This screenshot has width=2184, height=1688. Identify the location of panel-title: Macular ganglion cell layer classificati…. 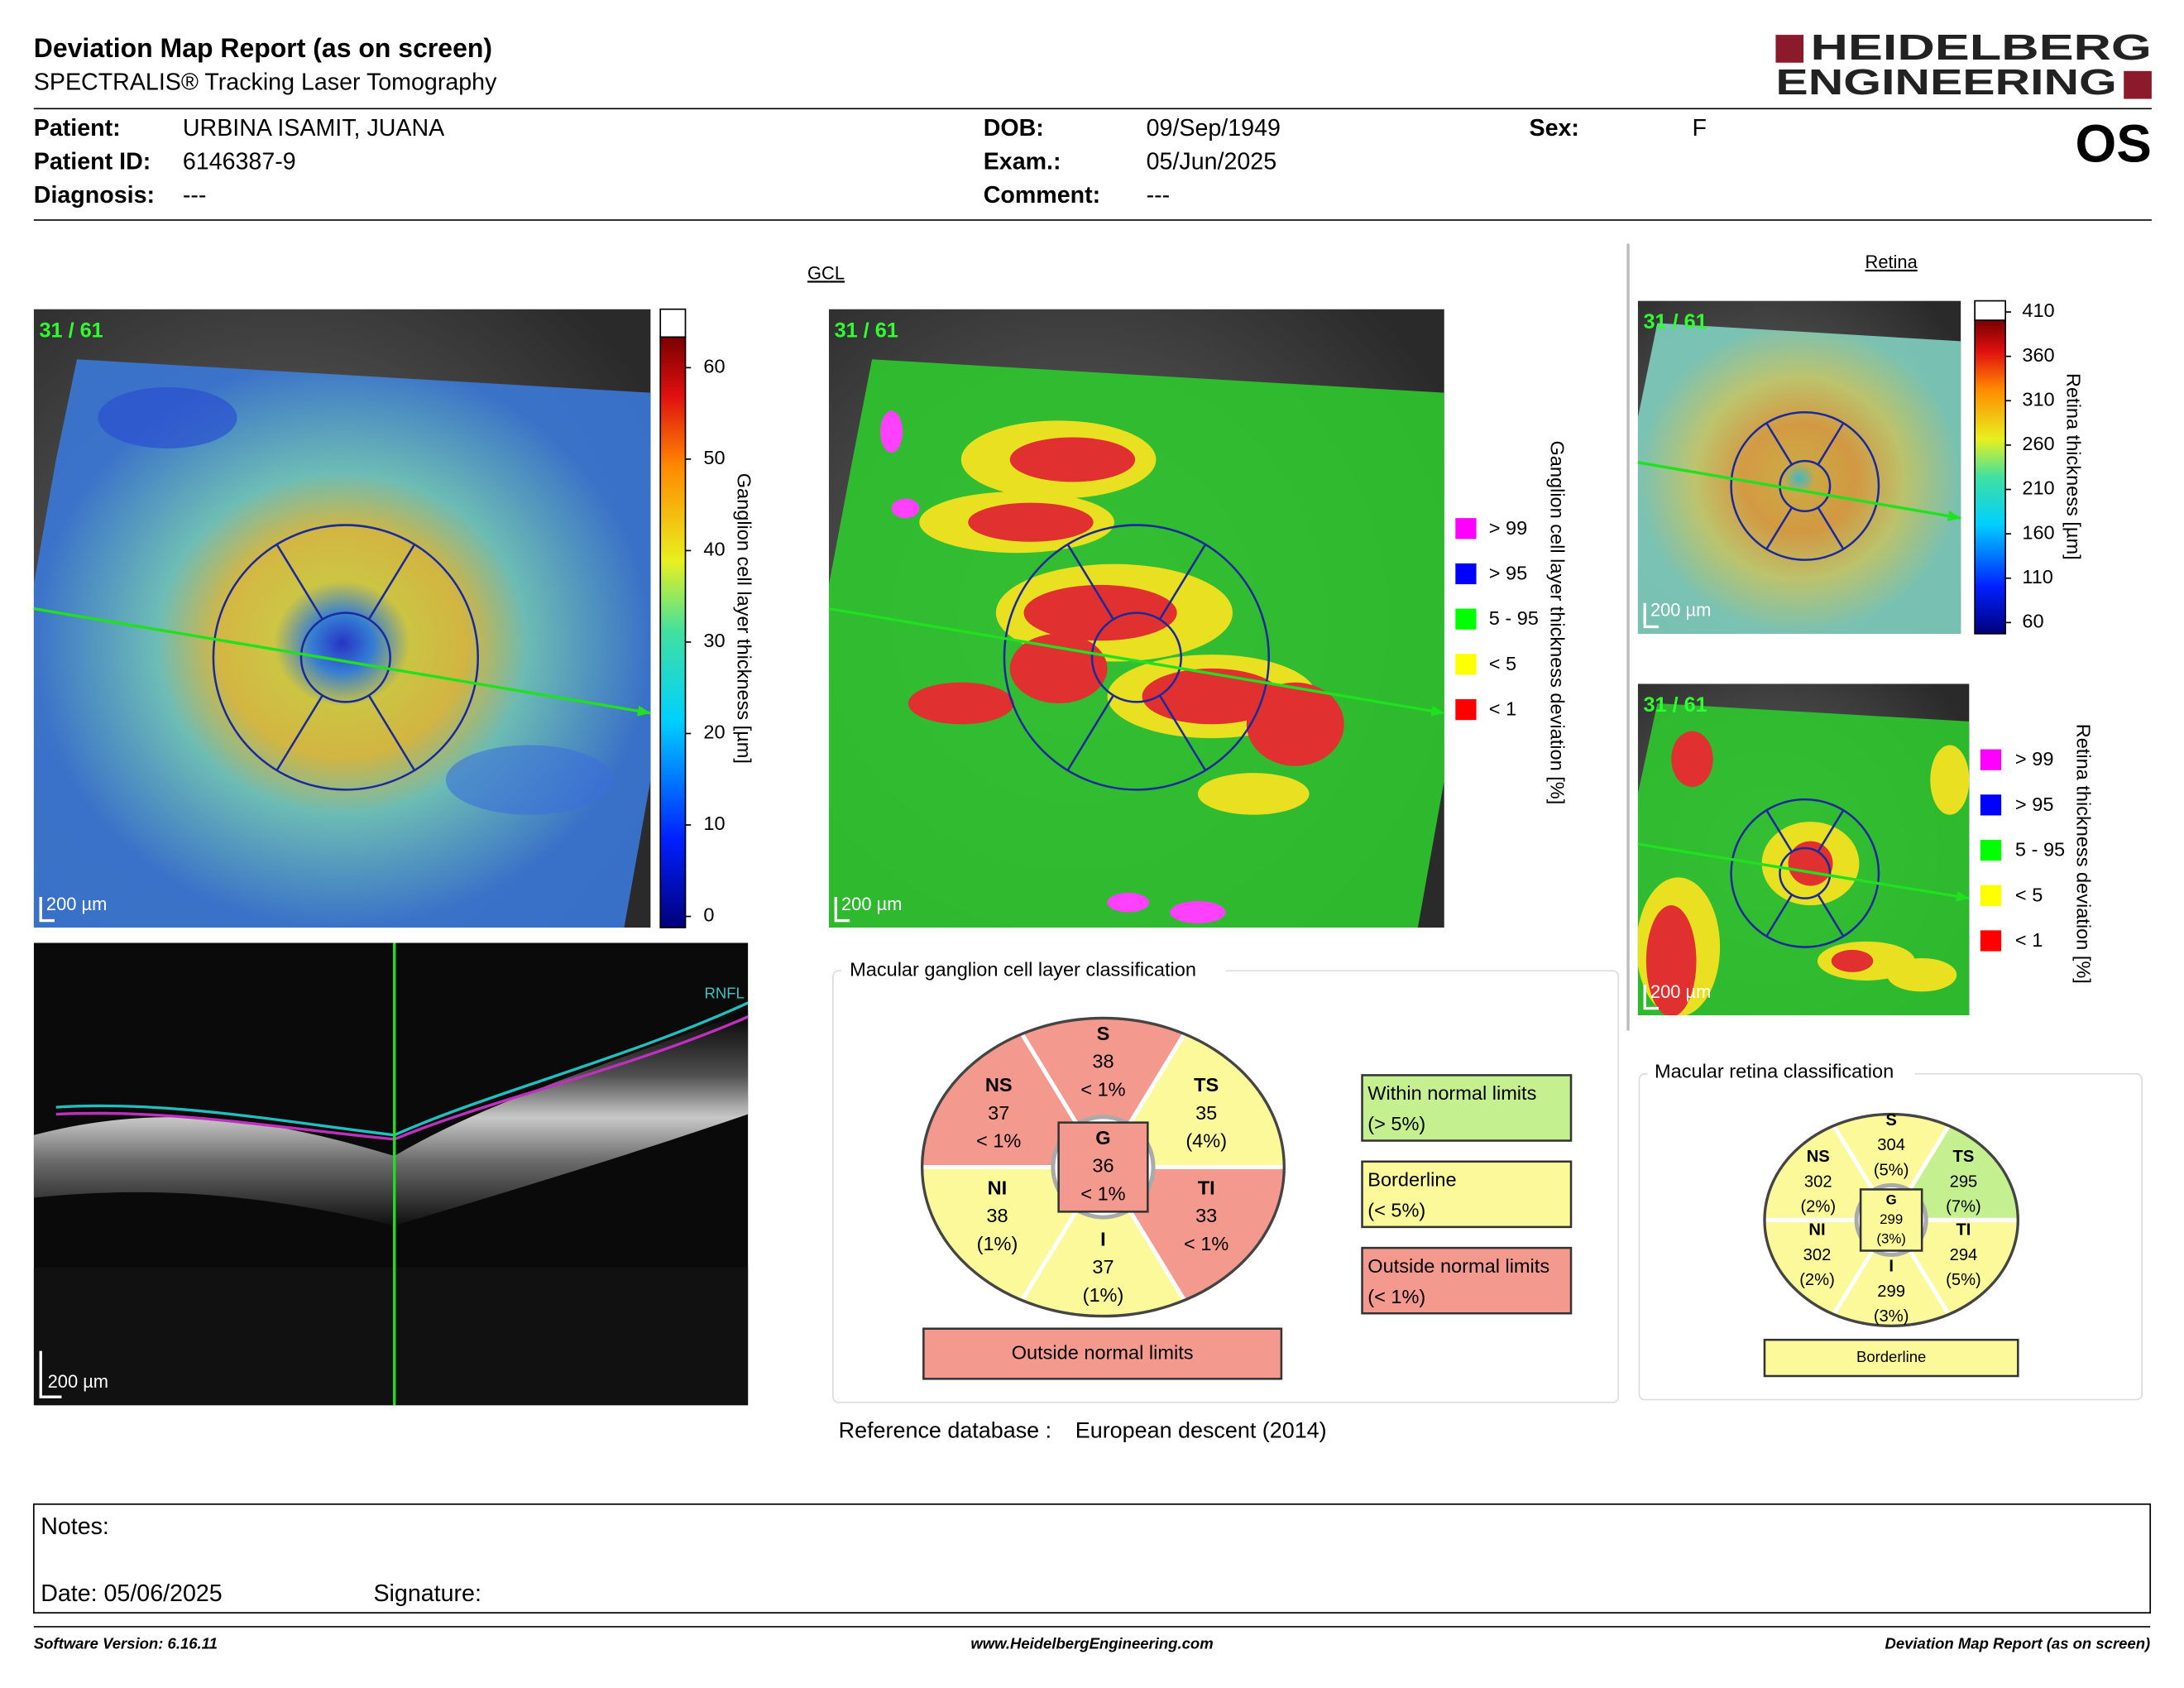
(1023, 969).